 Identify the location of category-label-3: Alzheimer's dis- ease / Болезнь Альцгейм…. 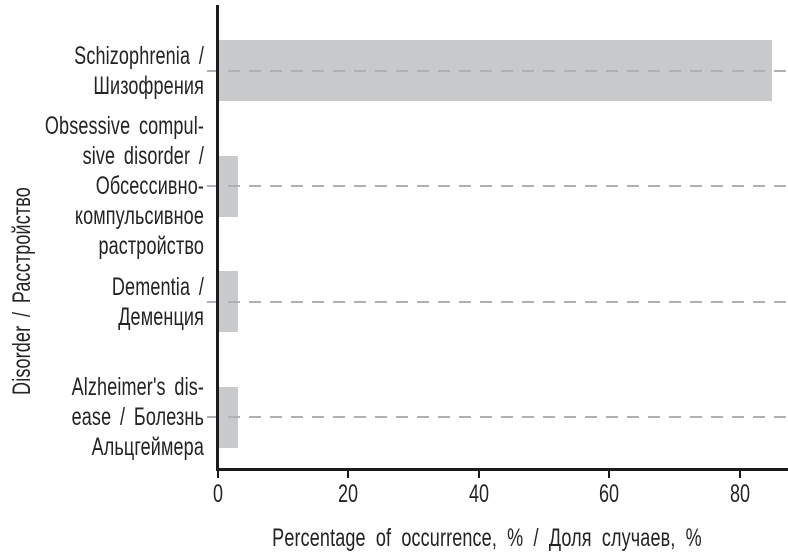
(137, 417).